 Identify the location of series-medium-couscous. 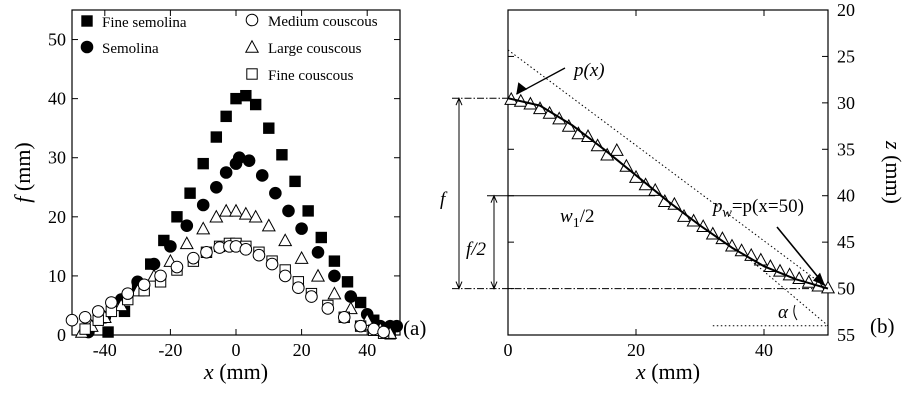
(227, 289).